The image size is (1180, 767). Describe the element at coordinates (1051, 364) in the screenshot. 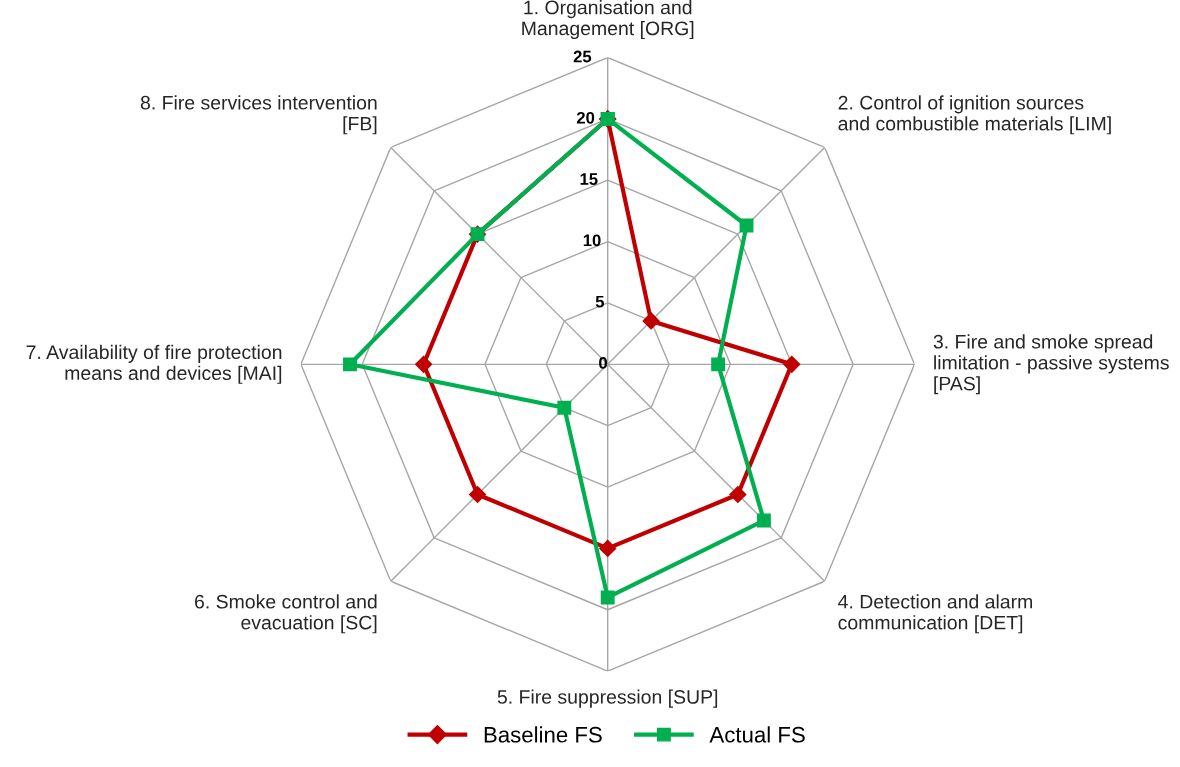

I see `spoke-label: 3. Fire and smoke spread limitation - passive systems [PAS]` at that location.